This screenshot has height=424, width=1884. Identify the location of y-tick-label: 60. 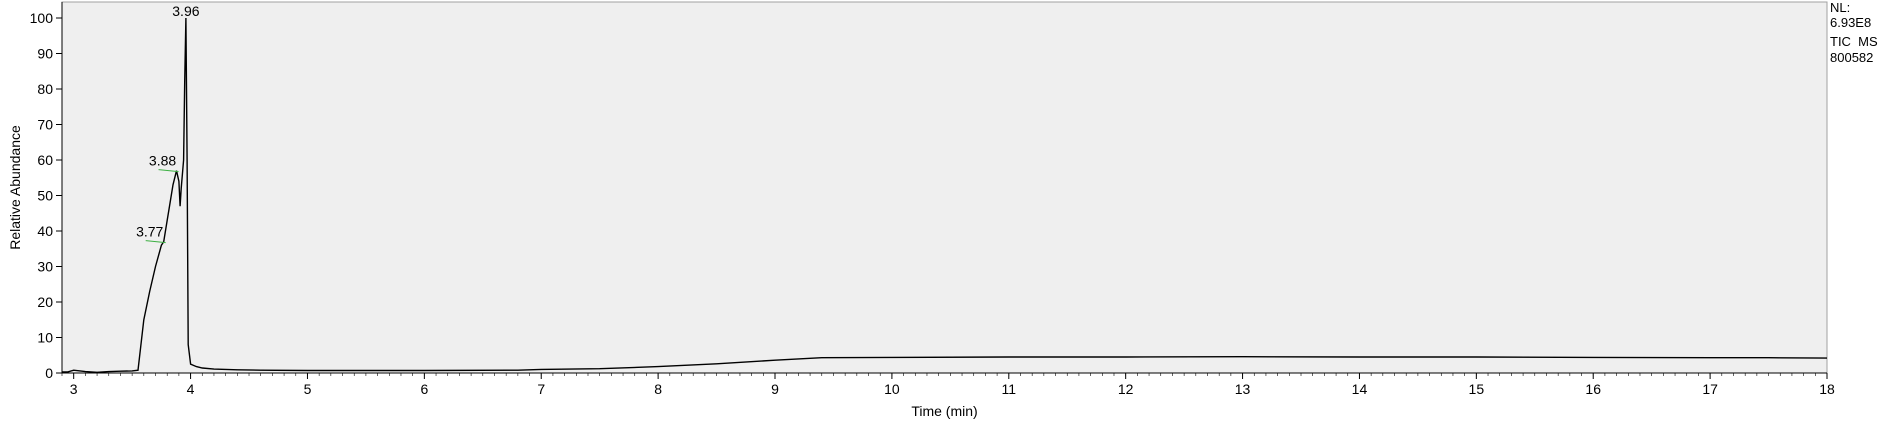
(45, 160).